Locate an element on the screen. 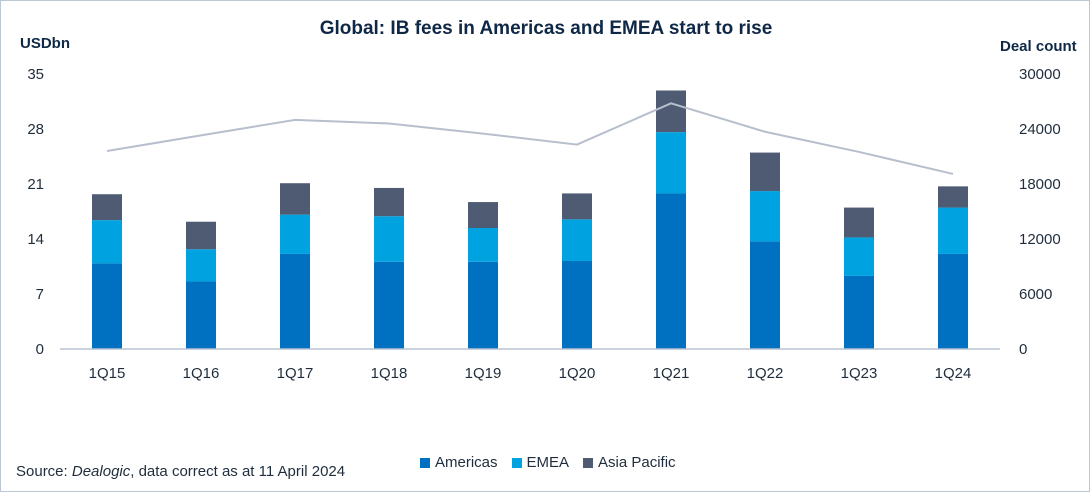 The image size is (1092, 494). y-tick-label: 35 is located at coordinates (35, 74).